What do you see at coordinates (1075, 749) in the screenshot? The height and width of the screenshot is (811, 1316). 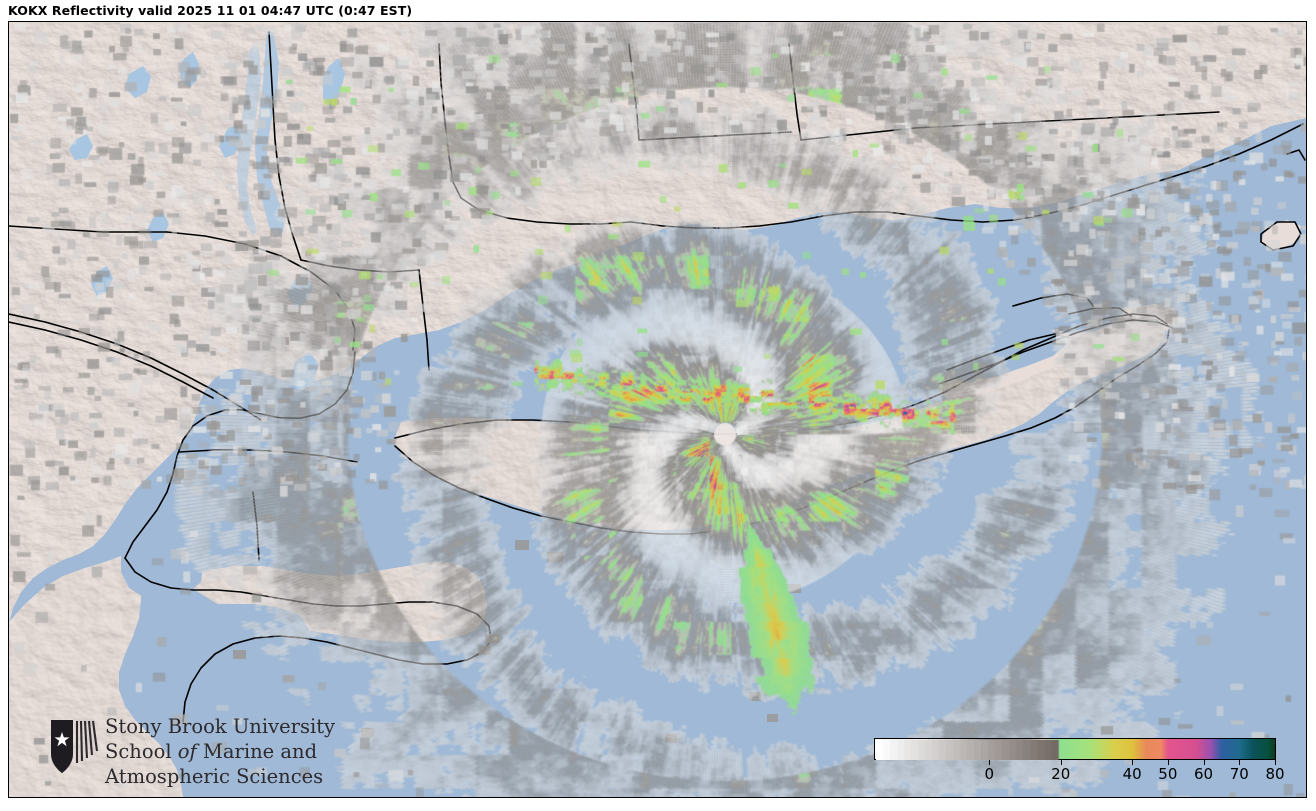 I see `colorbar-gradient` at bounding box center [1075, 749].